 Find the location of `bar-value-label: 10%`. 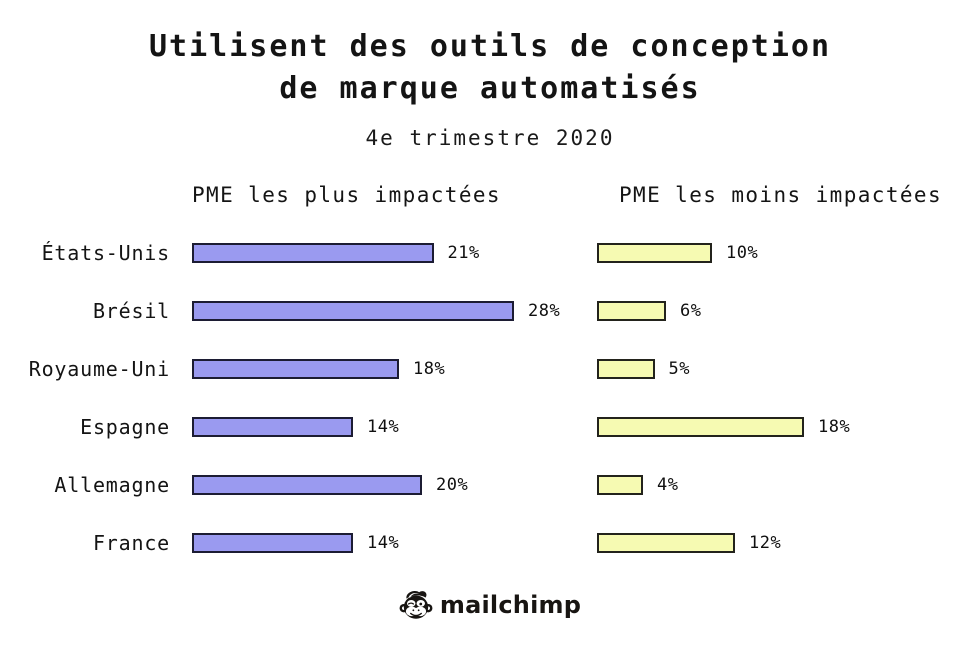

bar-value-label: 10% is located at coordinates (742, 253).